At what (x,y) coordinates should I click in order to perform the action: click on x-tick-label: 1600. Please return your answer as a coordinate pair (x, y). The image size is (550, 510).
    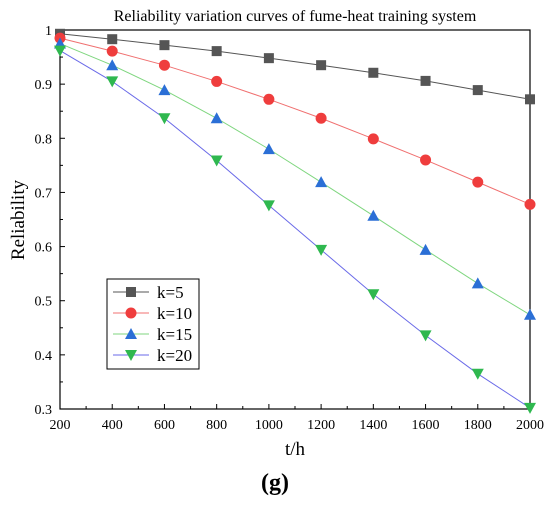
    Looking at the image, I should click on (426, 425).